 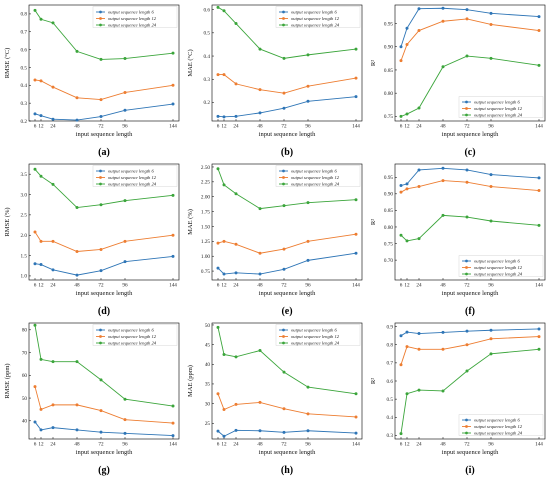 What do you see at coordinates (205, 257) in the screenshot?
I see `y-tick-label: 1.00` at bounding box center [205, 257].